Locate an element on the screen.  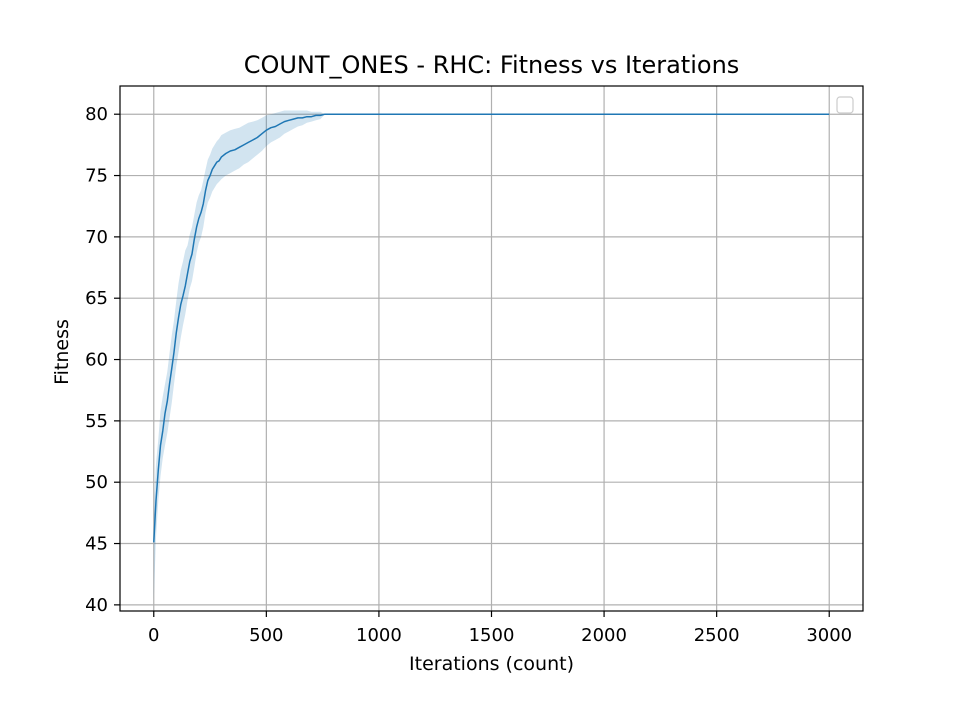
x-tick-label: 3000 is located at coordinates (829, 635).